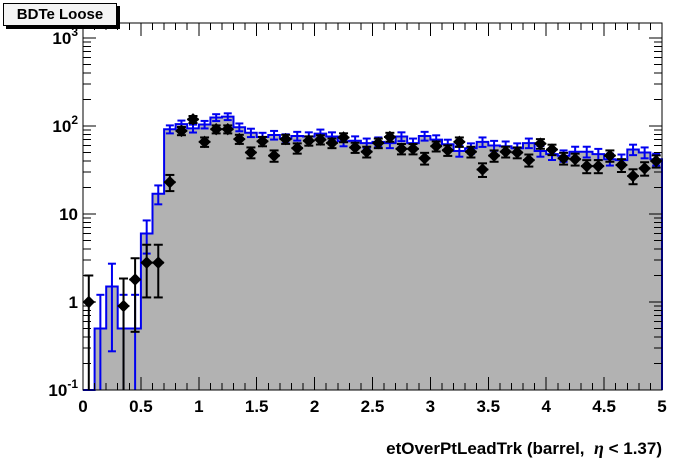 The width and height of the screenshot is (696, 472). I want to click on x-tick-label: 4, so click(546, 406).